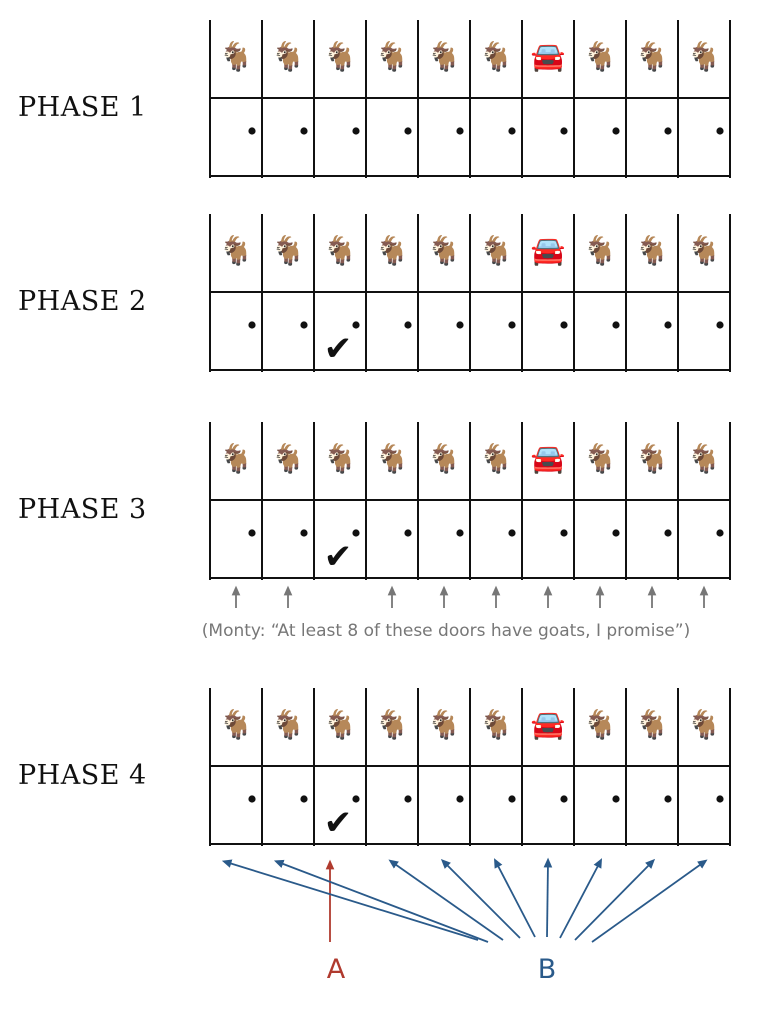  What do you see at coordinates (374, 293) in the screenshot?
I see `phase-2: PHASE 2 🐐 🐐 🐐 🐐 🐐 🐐 🚘 🐐 🐐 🐐 ✔` at bounding box center [374, 293].